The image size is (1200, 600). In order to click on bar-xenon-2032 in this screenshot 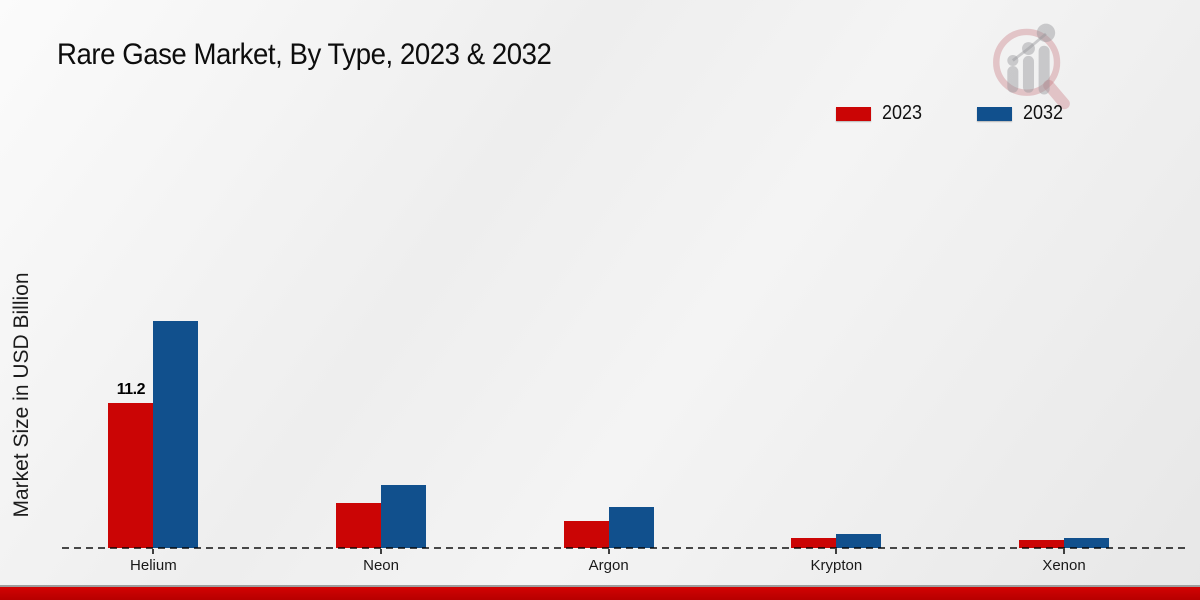, I will do `click(1086, 543)`.